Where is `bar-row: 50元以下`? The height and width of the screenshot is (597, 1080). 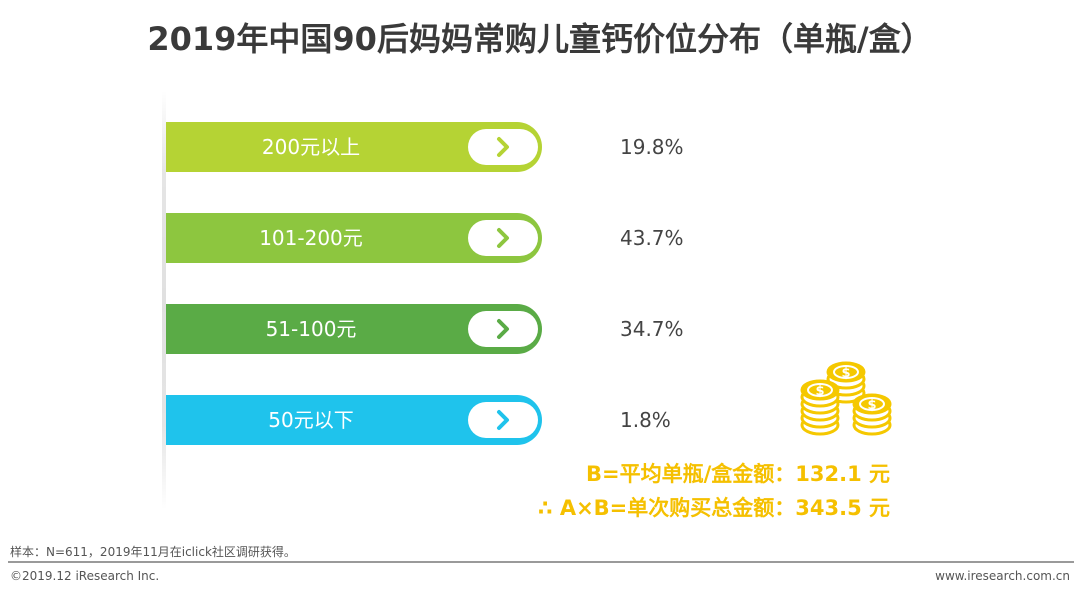
bar-row: 50元以下 is located at coordinates (355, 420).